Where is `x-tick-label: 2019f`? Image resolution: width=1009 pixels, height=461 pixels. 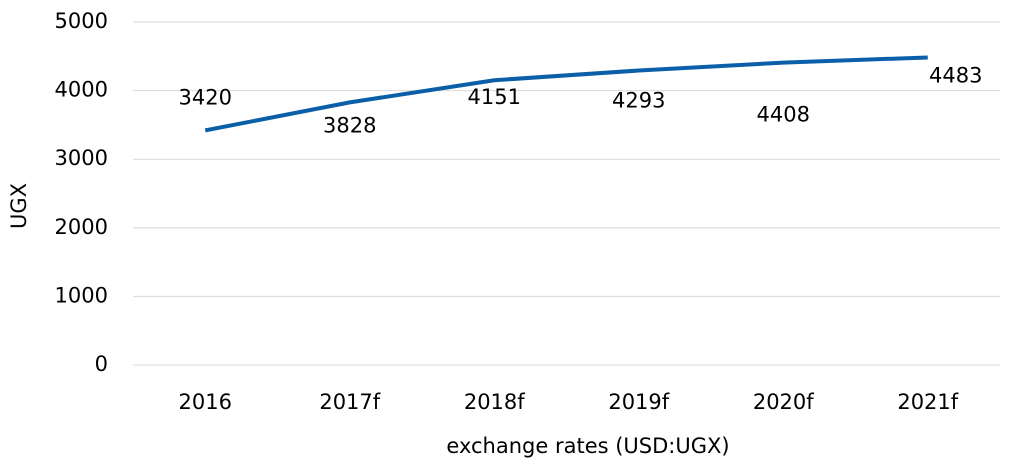 x-tick-label: 2019f is located at coordinates (638, 402).